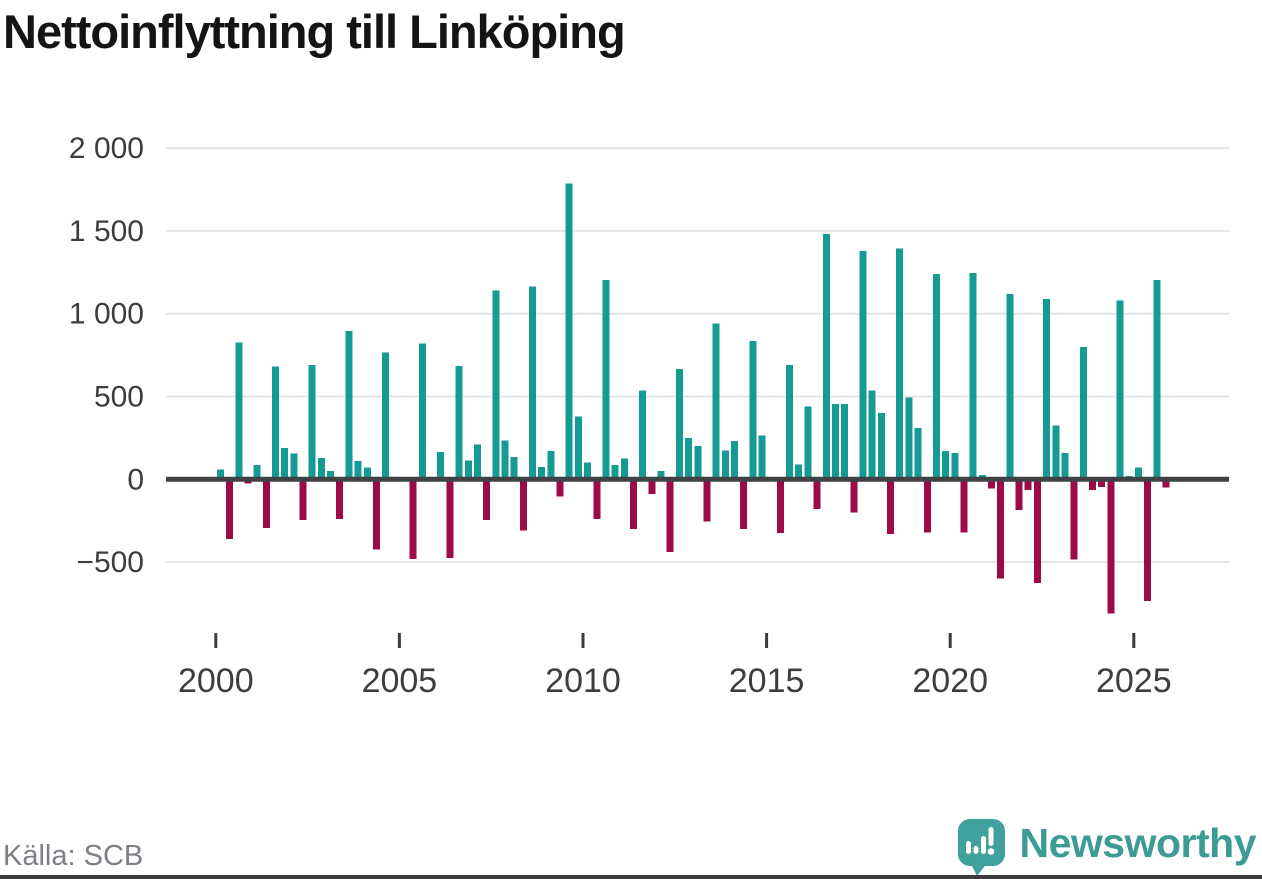 This screenshot has width=1262, height=879. I want to click on x-tick-label: 2020, so click(950, 681).